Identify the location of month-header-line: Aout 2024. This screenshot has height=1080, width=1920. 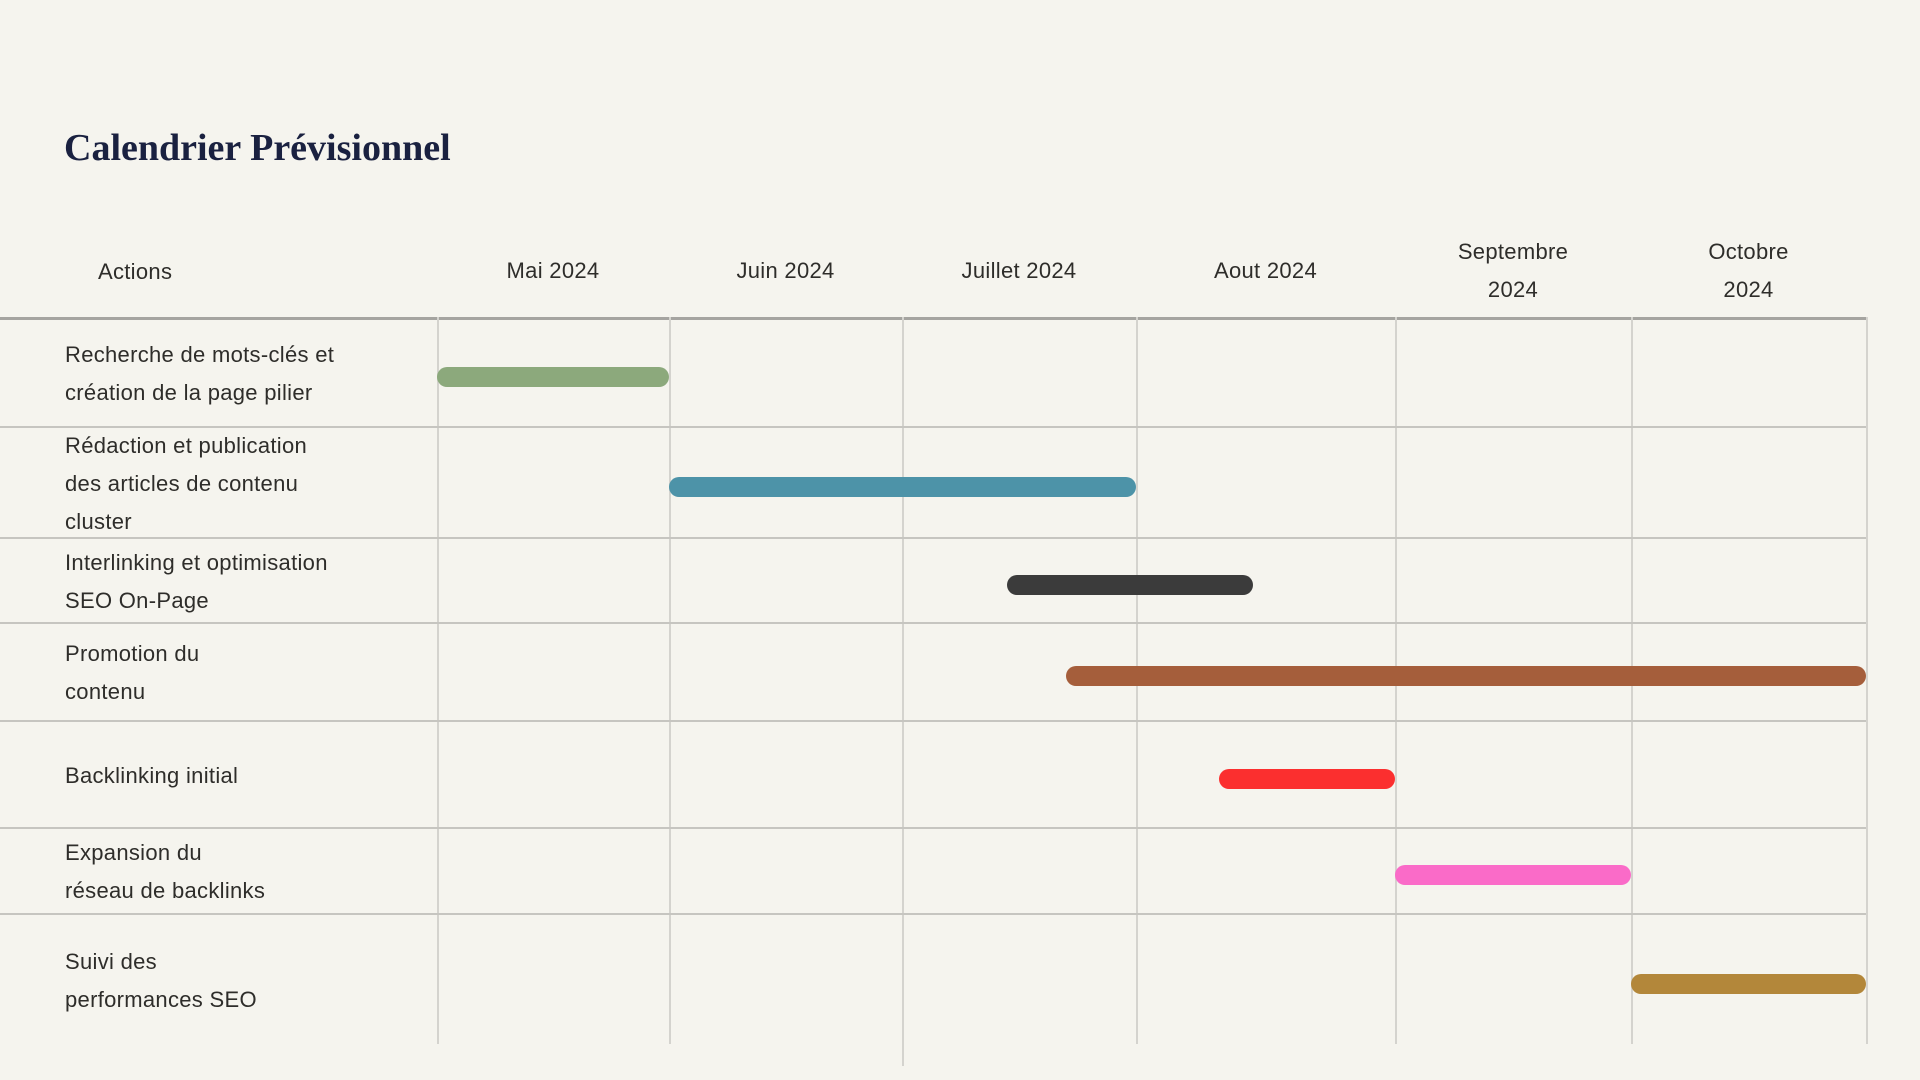
(1265, 270).